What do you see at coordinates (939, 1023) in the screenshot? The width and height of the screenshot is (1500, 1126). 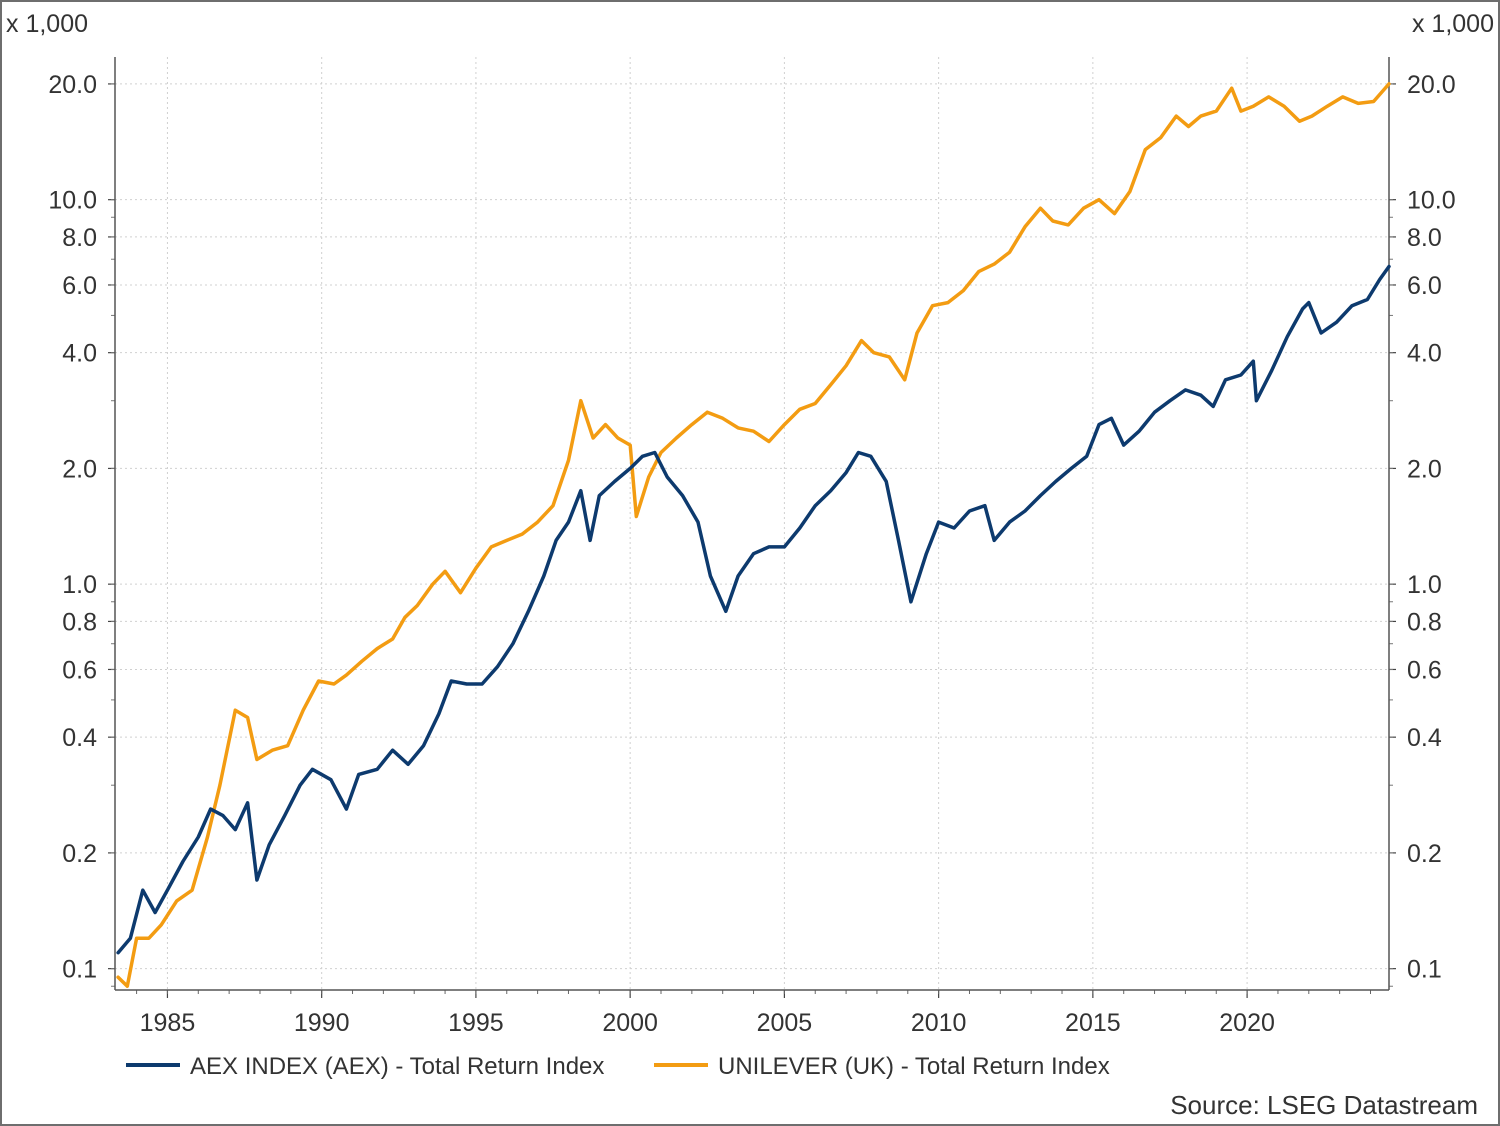 I see `x-tick-label: 2010` at bounding box center [939, 1023].